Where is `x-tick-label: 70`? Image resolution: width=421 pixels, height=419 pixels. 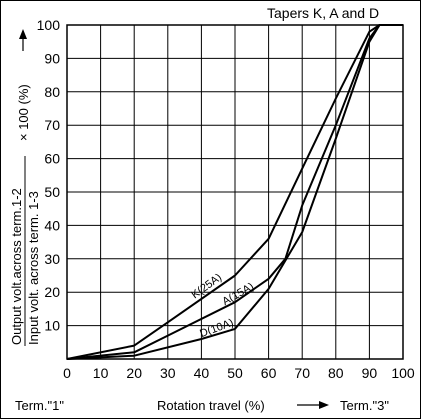 x-tick-label: 70 is located at coordinates (302, 373).